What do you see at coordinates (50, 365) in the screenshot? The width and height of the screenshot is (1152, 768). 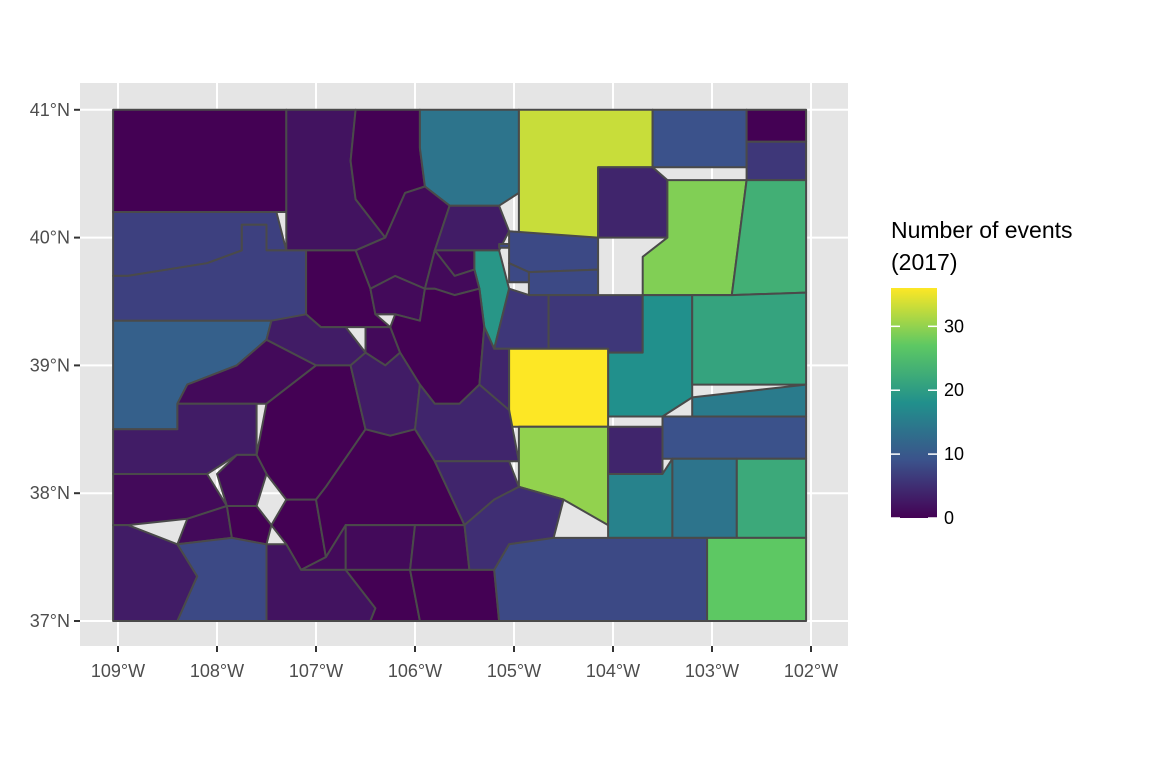 I see `y-tick-label: 39°N` at bounding box center [50, 365].